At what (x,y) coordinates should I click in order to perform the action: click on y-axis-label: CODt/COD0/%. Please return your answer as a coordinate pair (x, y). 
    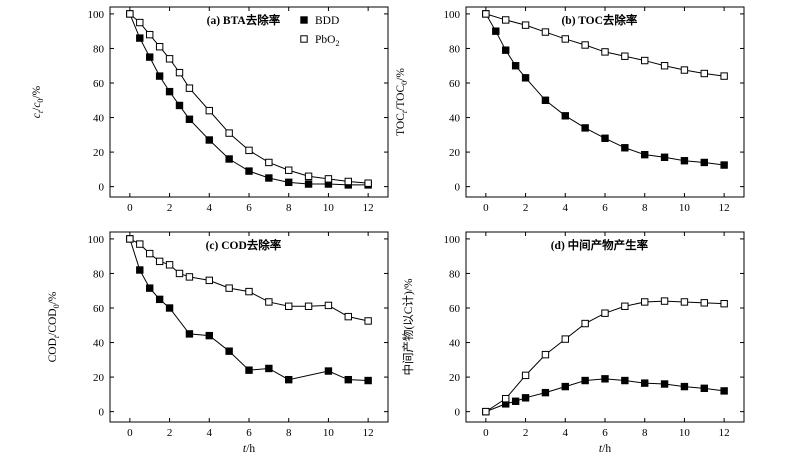
    Looking at the image, I should click on (54, 326).